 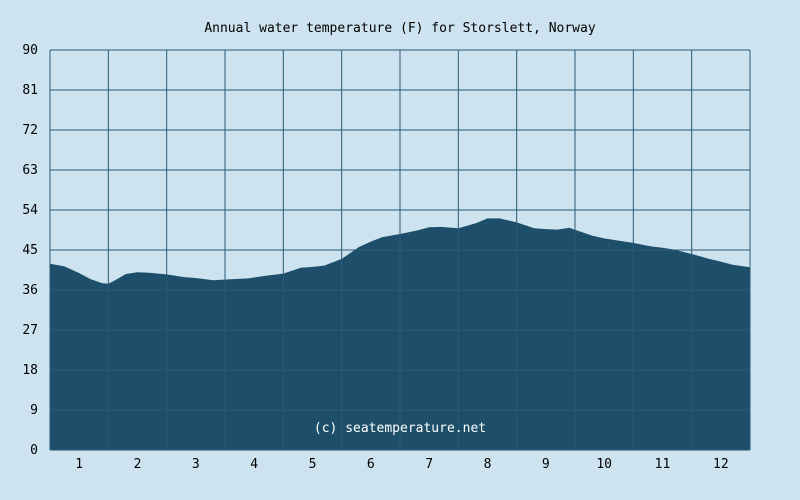 What do you see at coordinates (400, 428) in the screenshot?
I see `watermark-text: (c) seatemperature.net` at bounding box center [400, 428].